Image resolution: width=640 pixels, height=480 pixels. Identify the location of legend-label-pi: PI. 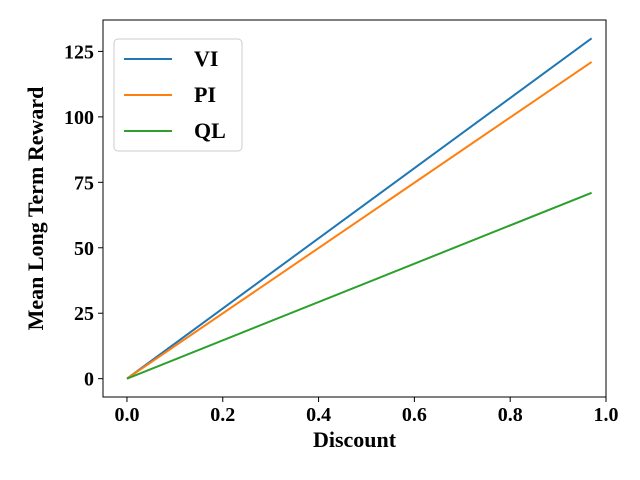
(205, 94).